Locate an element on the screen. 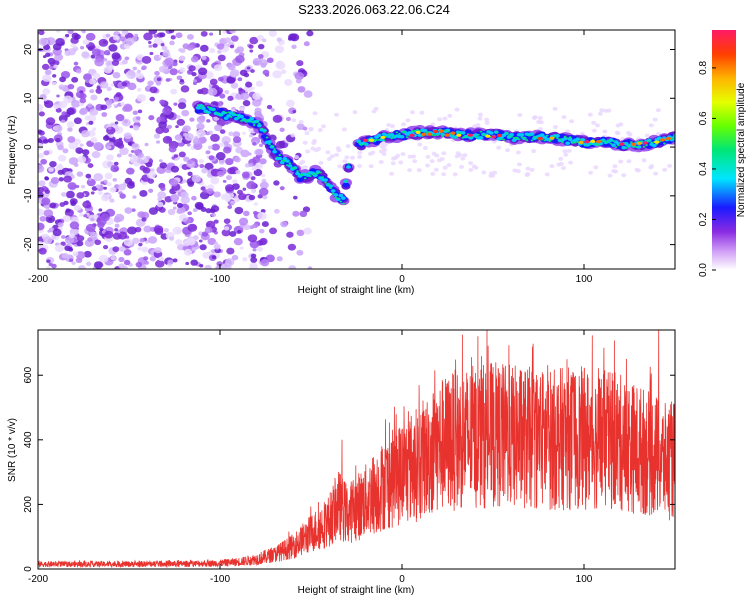  snr-xtick-label: 0 is located at coordinates (402, 579).